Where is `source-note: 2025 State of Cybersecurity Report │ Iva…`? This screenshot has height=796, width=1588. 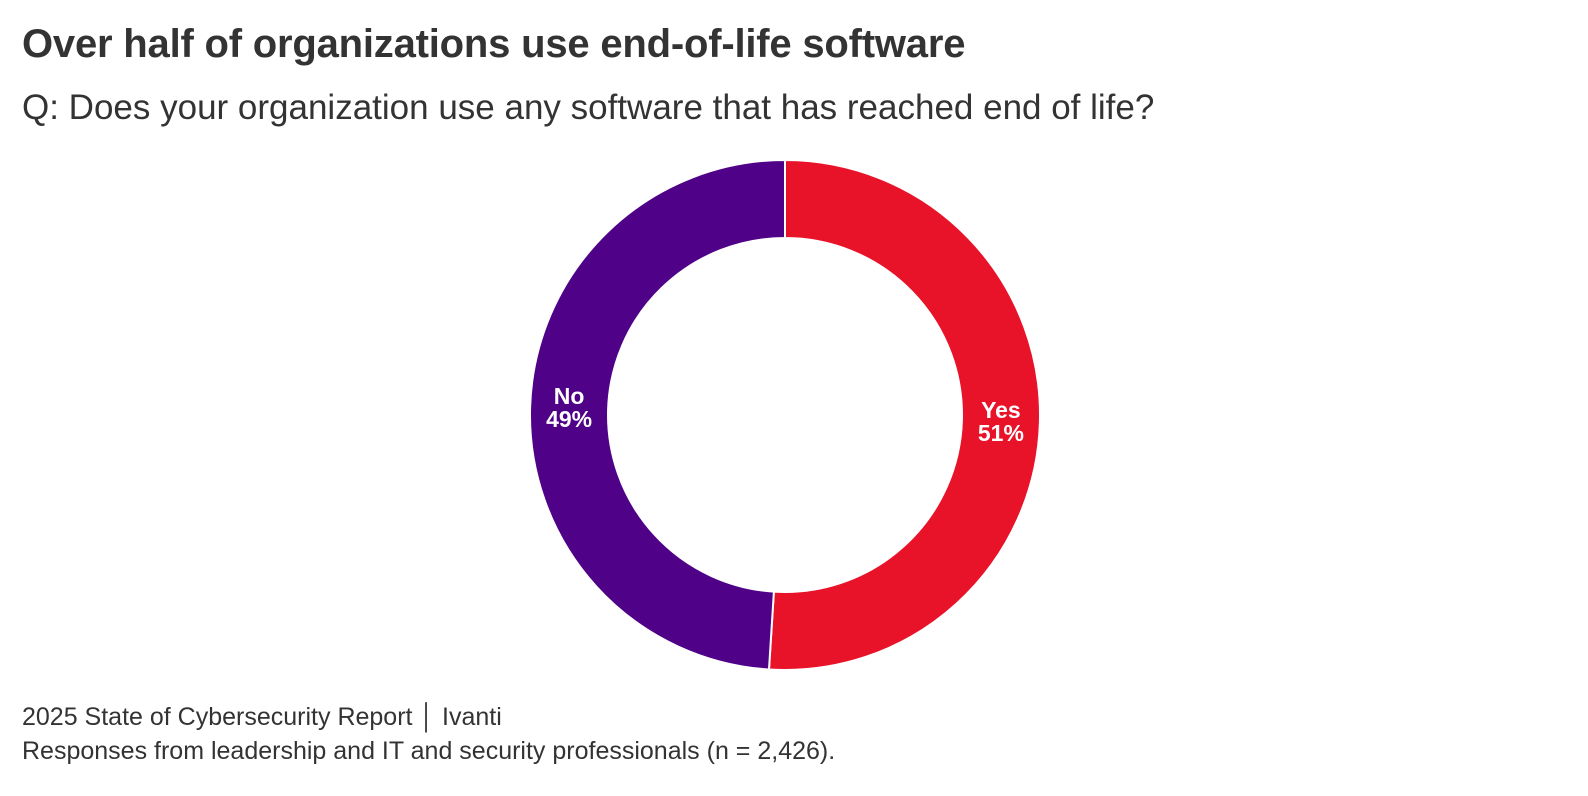 source-note: 2025 State of Cybersecurity Report │ Iva… is located at coordinates (262, 717).